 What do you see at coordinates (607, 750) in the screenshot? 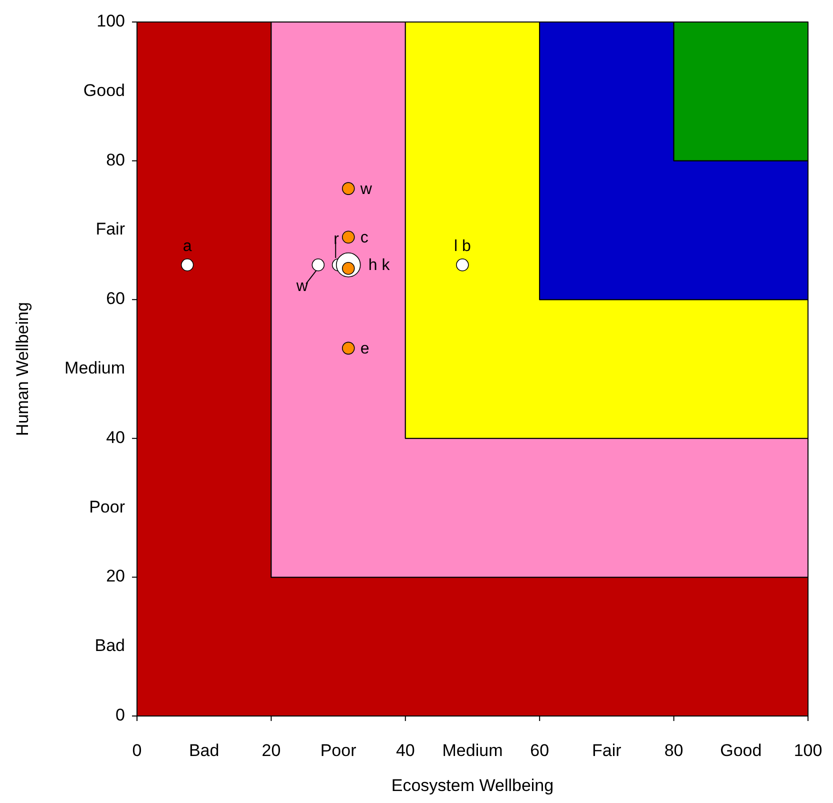
I see `x-tick-label: Fair` at bounding box center [607, 750].